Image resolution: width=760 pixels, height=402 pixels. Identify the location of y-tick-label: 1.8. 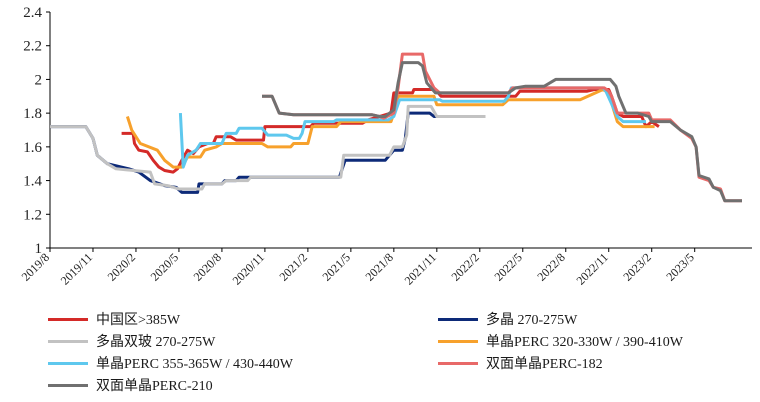
(32, 114).